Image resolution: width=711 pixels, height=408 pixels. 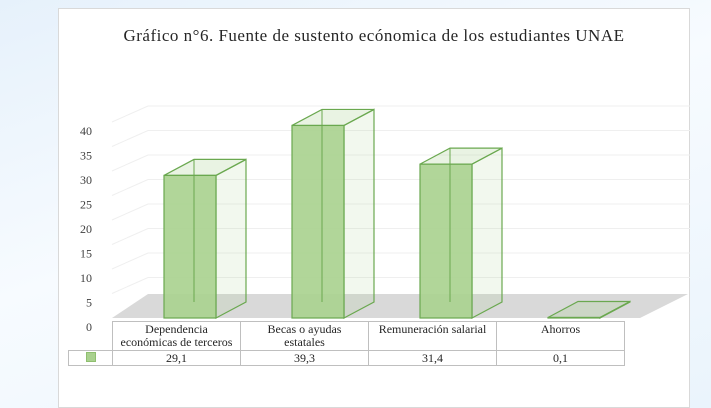 What do you see at coordinates (176, 358) in the screenshot?
I see `value-label: 29,1` at bounding box center [176, 358].